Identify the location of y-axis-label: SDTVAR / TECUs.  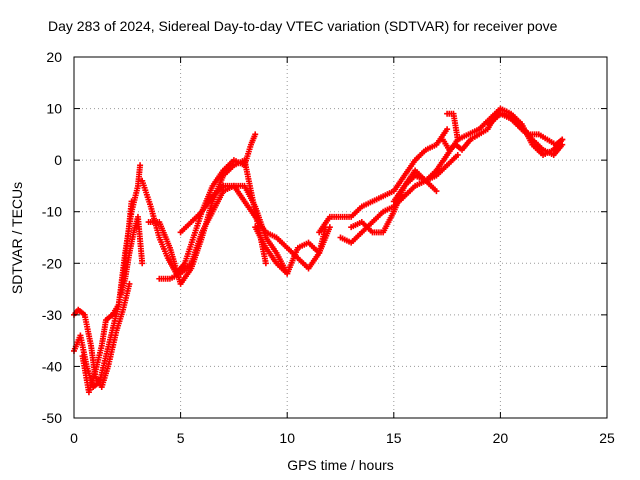
(17, 238).